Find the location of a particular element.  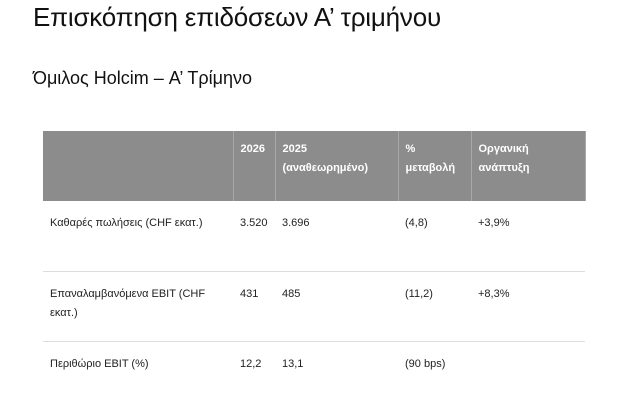

table-cell is located at coordinates (528, 369).